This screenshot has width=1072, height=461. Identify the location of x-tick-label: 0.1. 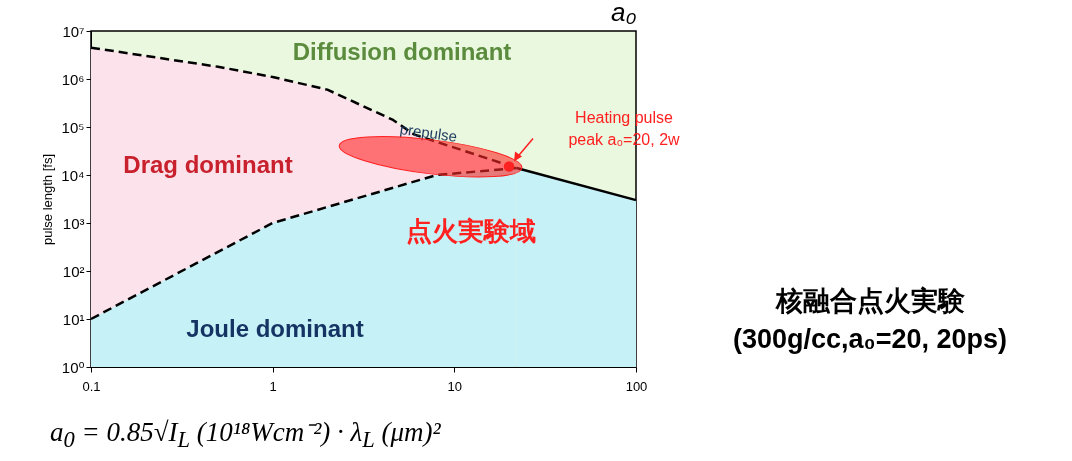
(91, 386).